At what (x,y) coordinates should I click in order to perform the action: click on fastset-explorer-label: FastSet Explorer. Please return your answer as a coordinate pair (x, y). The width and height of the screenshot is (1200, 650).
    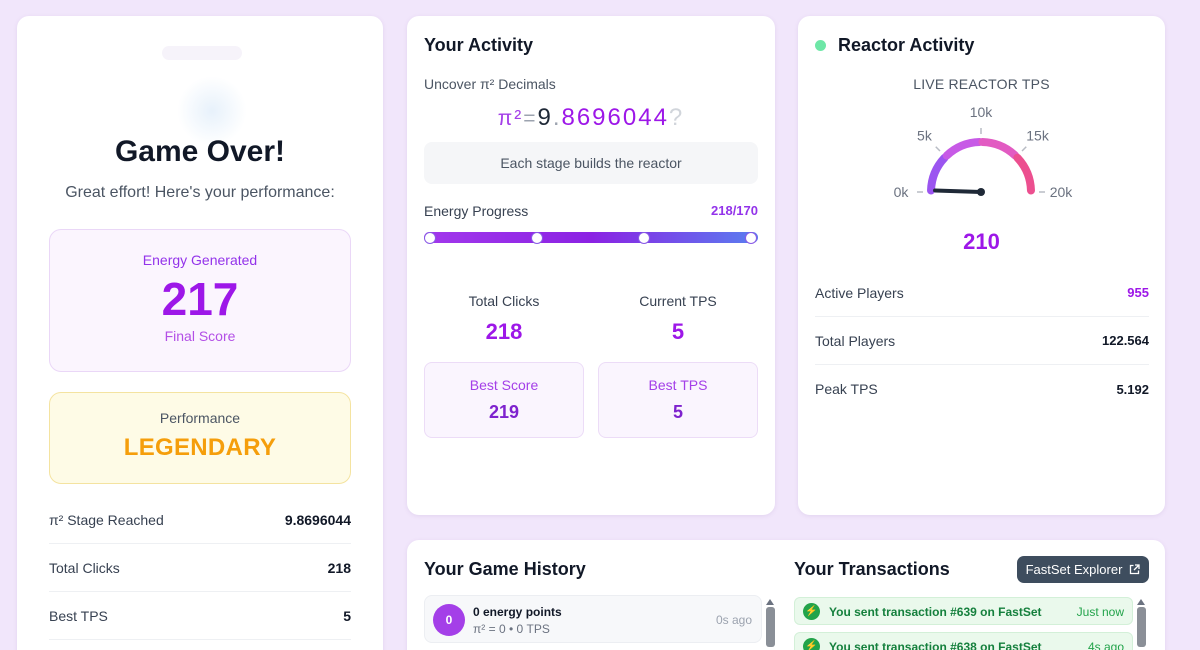
    Looking at the image, I should click on (1074, 569).